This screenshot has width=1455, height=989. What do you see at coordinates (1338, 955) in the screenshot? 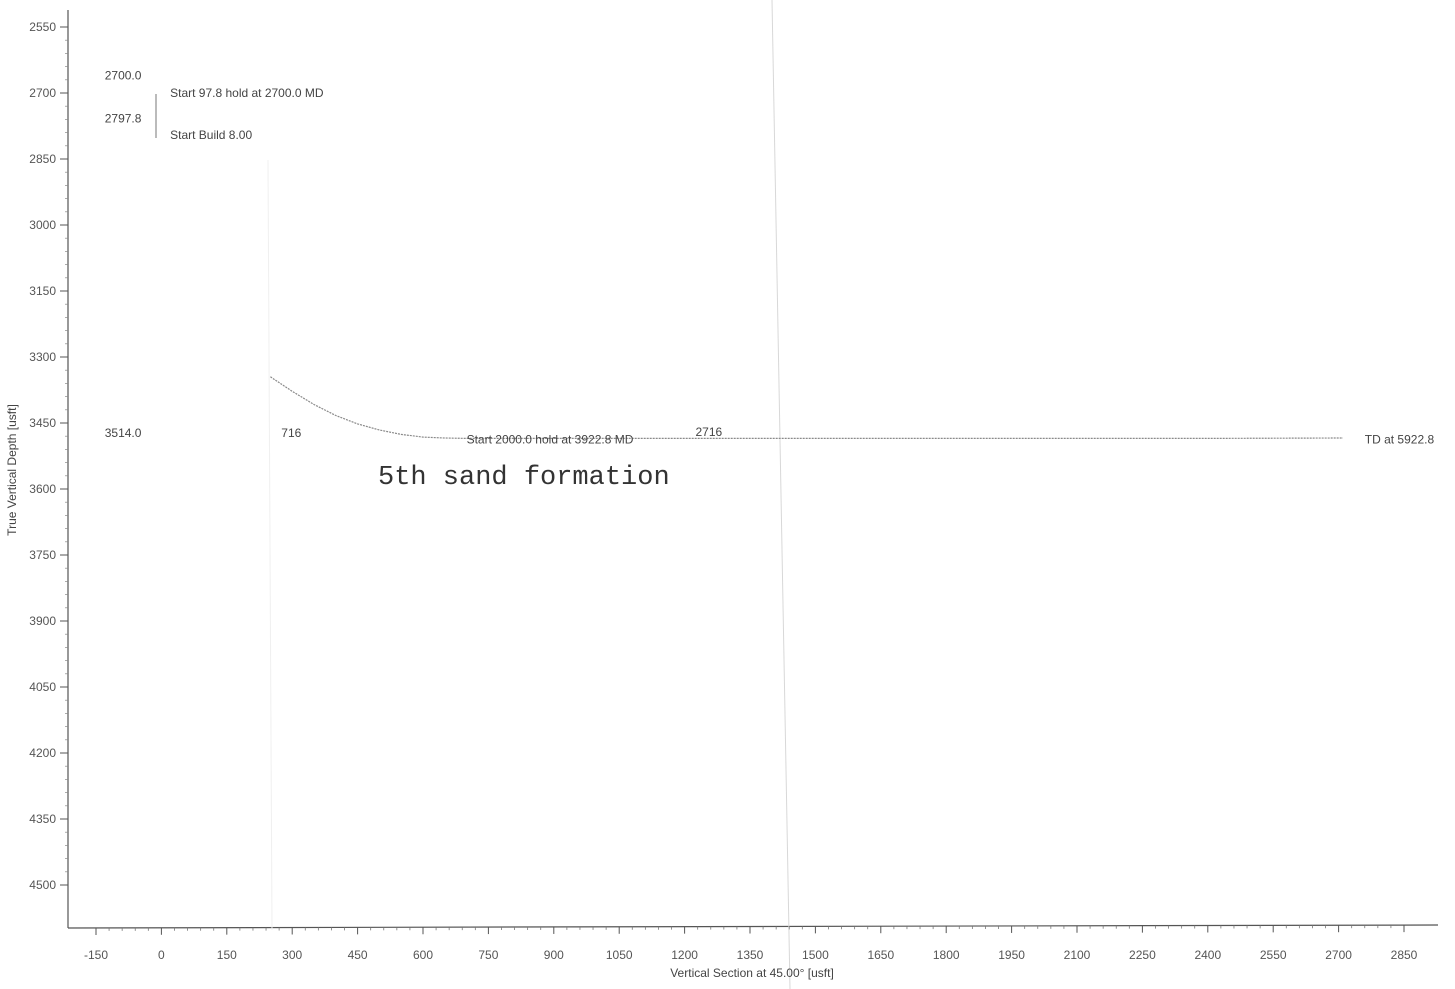
I see `x-tick-label: 2700` at bounding box center [1338, 955].